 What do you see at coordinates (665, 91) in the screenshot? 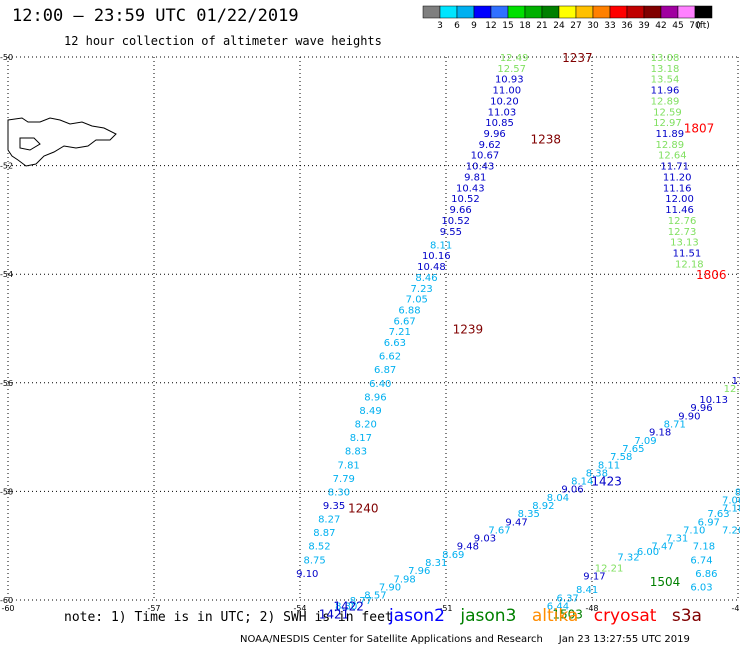
I see `wave-height-point: 11.96` at bounding box center [665, 91].